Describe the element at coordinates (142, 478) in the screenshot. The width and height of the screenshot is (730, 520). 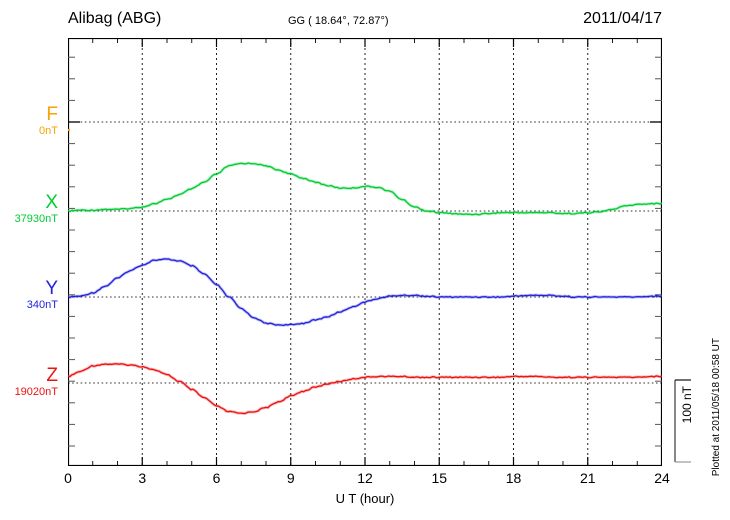
I see `x-tick-label: 3` at that location.